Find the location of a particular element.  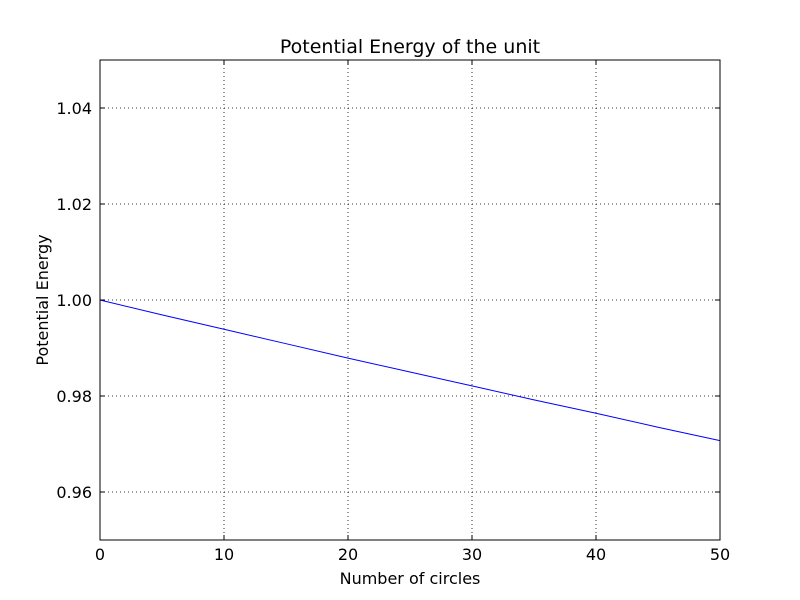

y-axis-label: Potential Energy is located at coordinates (42, 299).